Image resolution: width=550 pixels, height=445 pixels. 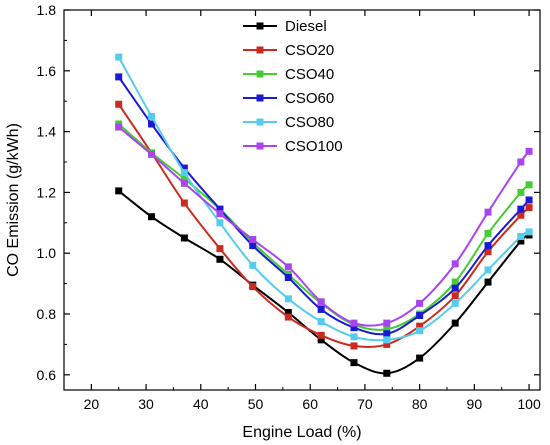 I want to click on point-cso80-49.5, so click(x=253, y=265).